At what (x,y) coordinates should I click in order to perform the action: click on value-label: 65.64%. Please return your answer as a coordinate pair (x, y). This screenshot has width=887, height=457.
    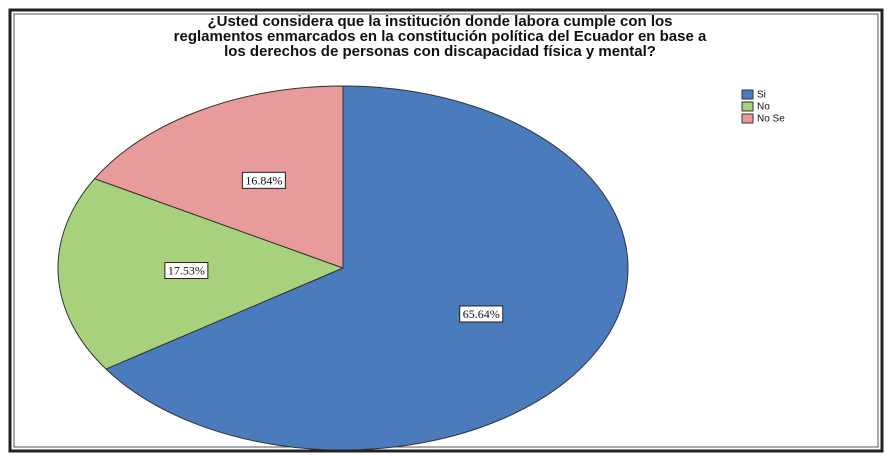
    Looking at the image, I should click on (481, 314).